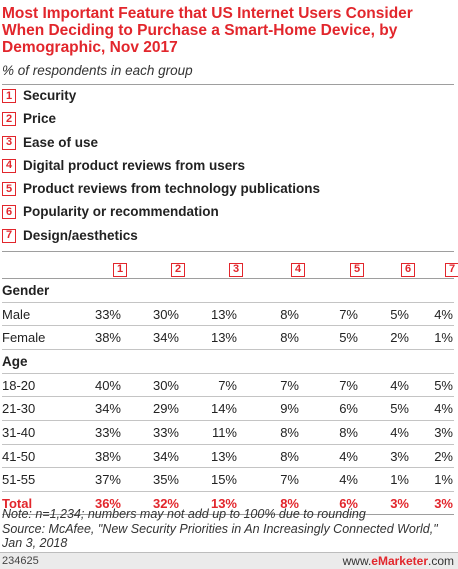 This screenshot has width=458, height=569. I want to click on table-row: 31-40 33% 33% 11% 8% 8% 4% 3%, so click(228, 433).